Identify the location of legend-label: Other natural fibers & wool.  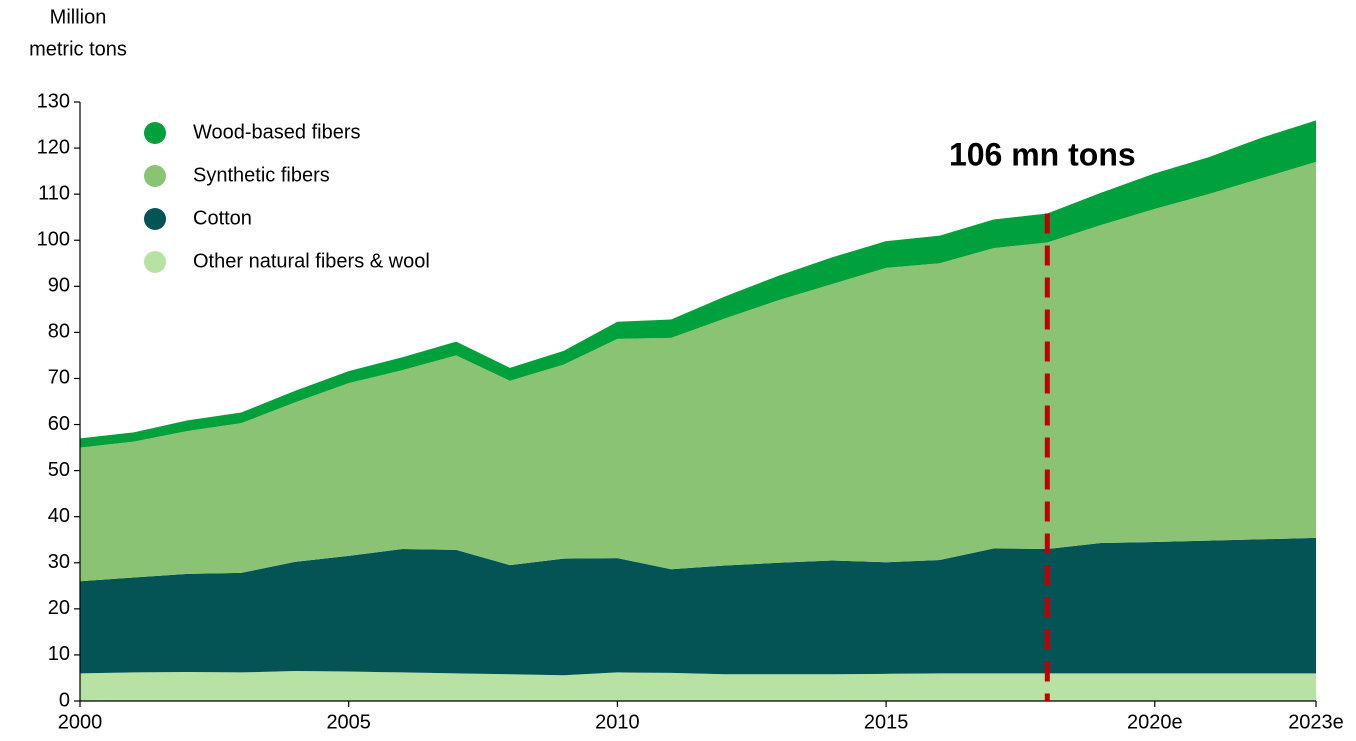
(311, 261).